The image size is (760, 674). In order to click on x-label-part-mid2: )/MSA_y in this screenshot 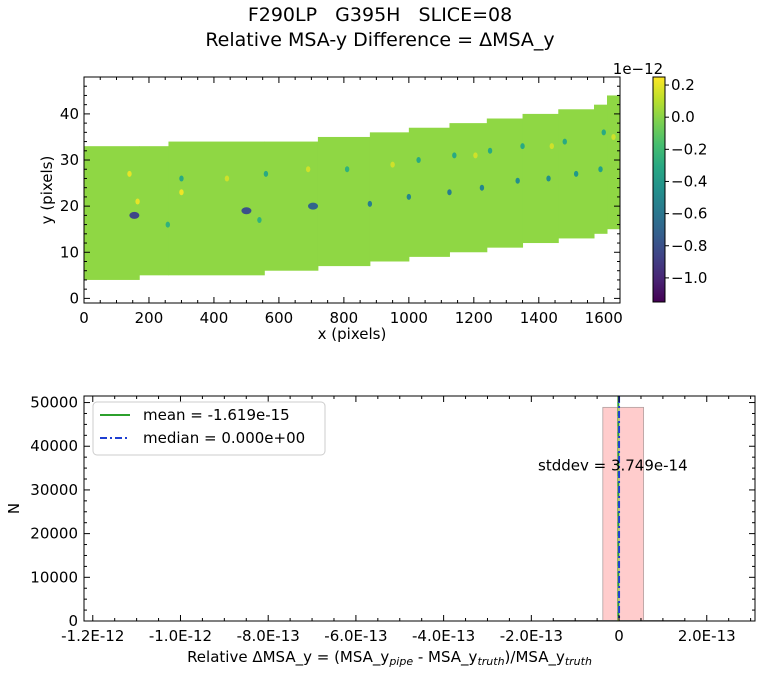, I will do `click(535, 657)`.